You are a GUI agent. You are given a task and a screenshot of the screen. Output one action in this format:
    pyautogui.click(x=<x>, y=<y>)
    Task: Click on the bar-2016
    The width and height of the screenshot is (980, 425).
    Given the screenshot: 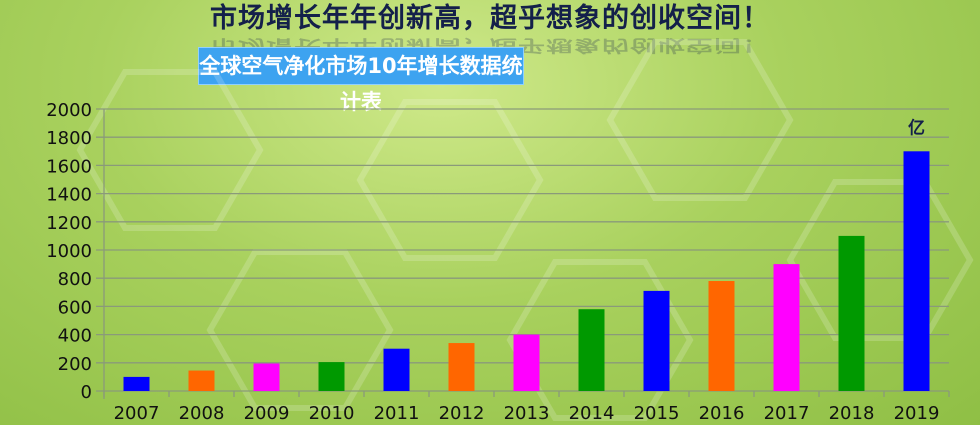 What is the action you would take?
    pyautogui.click(x=721, y=336)
    